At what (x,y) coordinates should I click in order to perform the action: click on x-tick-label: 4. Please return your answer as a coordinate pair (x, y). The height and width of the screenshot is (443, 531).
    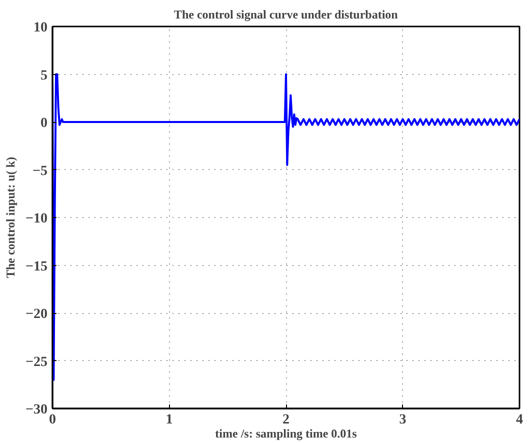
    Looking at the image, I should click on (519, 420).